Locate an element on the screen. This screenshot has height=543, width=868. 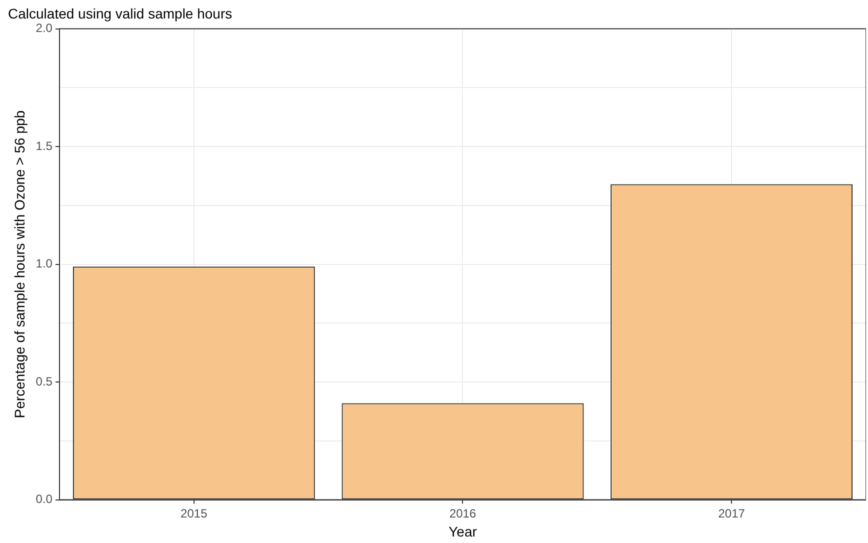
x-tick-label: 2015 is located at coordinates (194, 513).